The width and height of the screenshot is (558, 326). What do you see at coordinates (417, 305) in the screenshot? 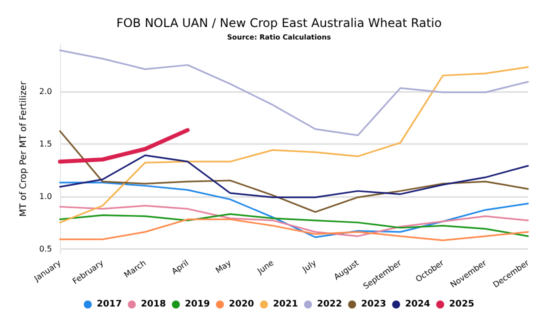
I see `legend-label: 2024` at bounding box center [417, 305].